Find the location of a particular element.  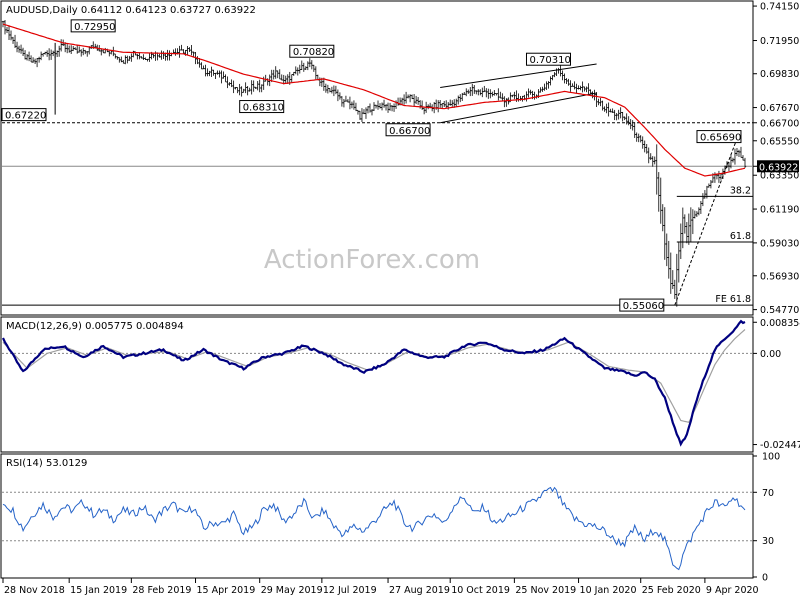

y-tick-label: 100 is located at coordinates (771, 457).